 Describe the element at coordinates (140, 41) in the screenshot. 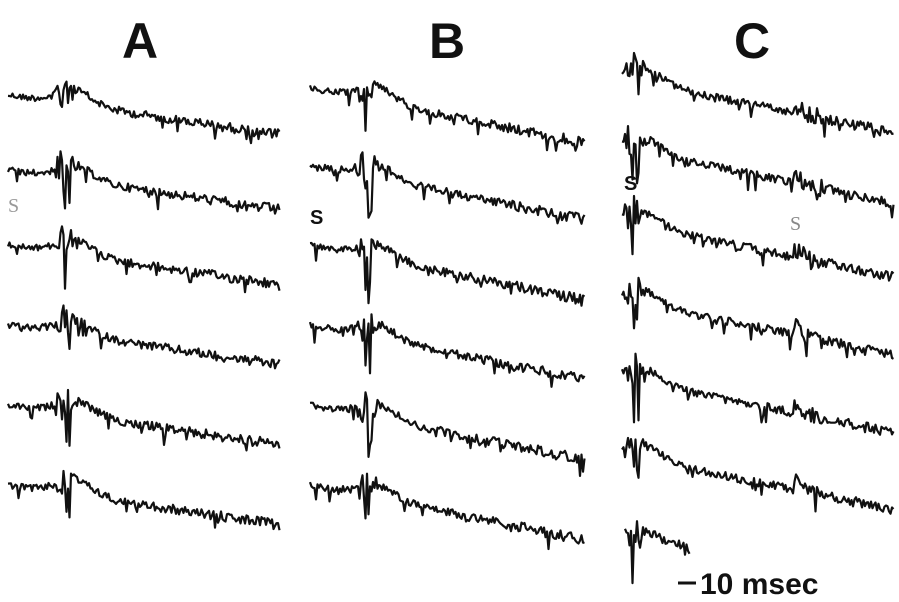

I see `panel-label: A` at that location.